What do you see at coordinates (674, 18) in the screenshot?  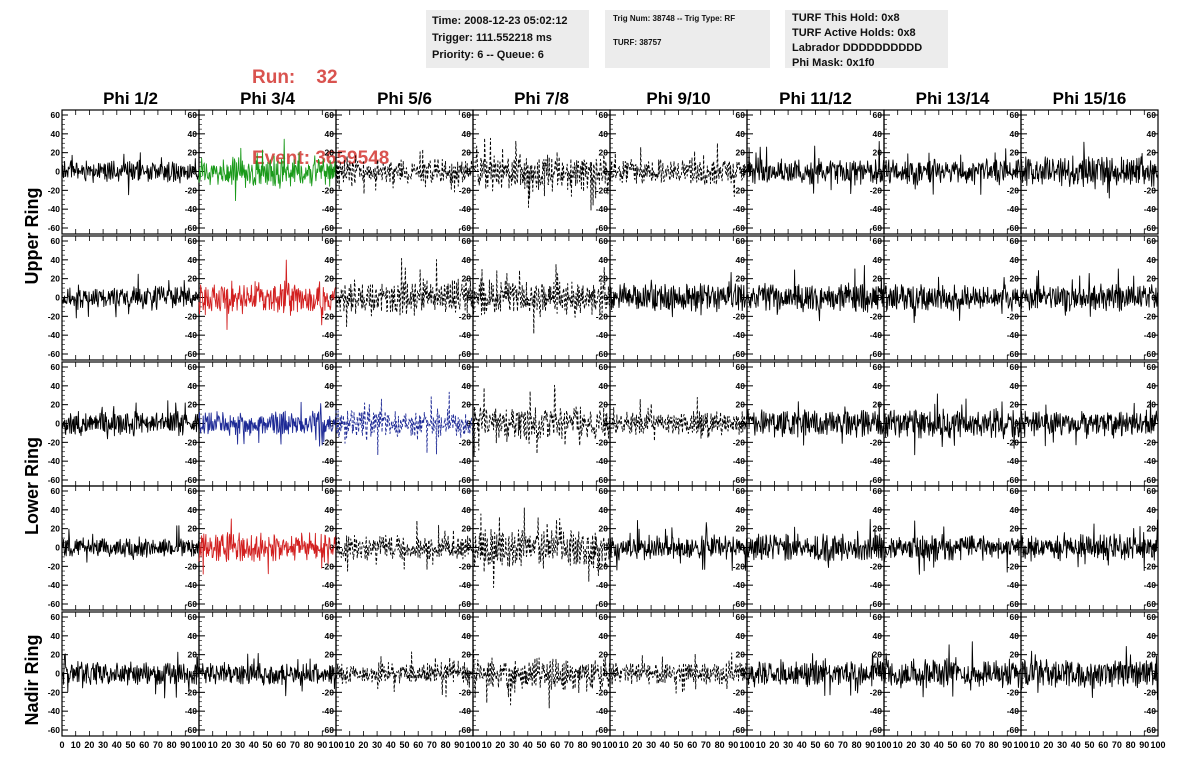 I see `trig-num-text: Trig Num: 38748 -- Trig Type: RF` at bounding box center [674, 18].